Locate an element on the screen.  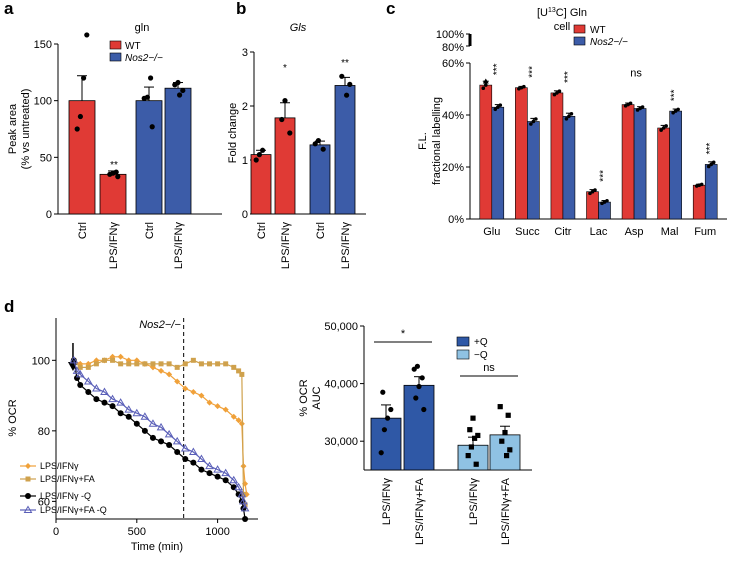
legend-label-d-0: LPS/IFNγ is located at coordinates (59, 466).